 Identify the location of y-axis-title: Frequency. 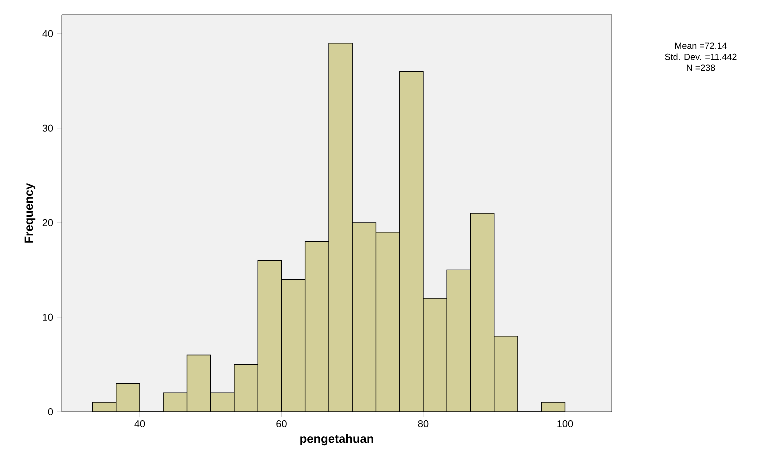
(30, 213).